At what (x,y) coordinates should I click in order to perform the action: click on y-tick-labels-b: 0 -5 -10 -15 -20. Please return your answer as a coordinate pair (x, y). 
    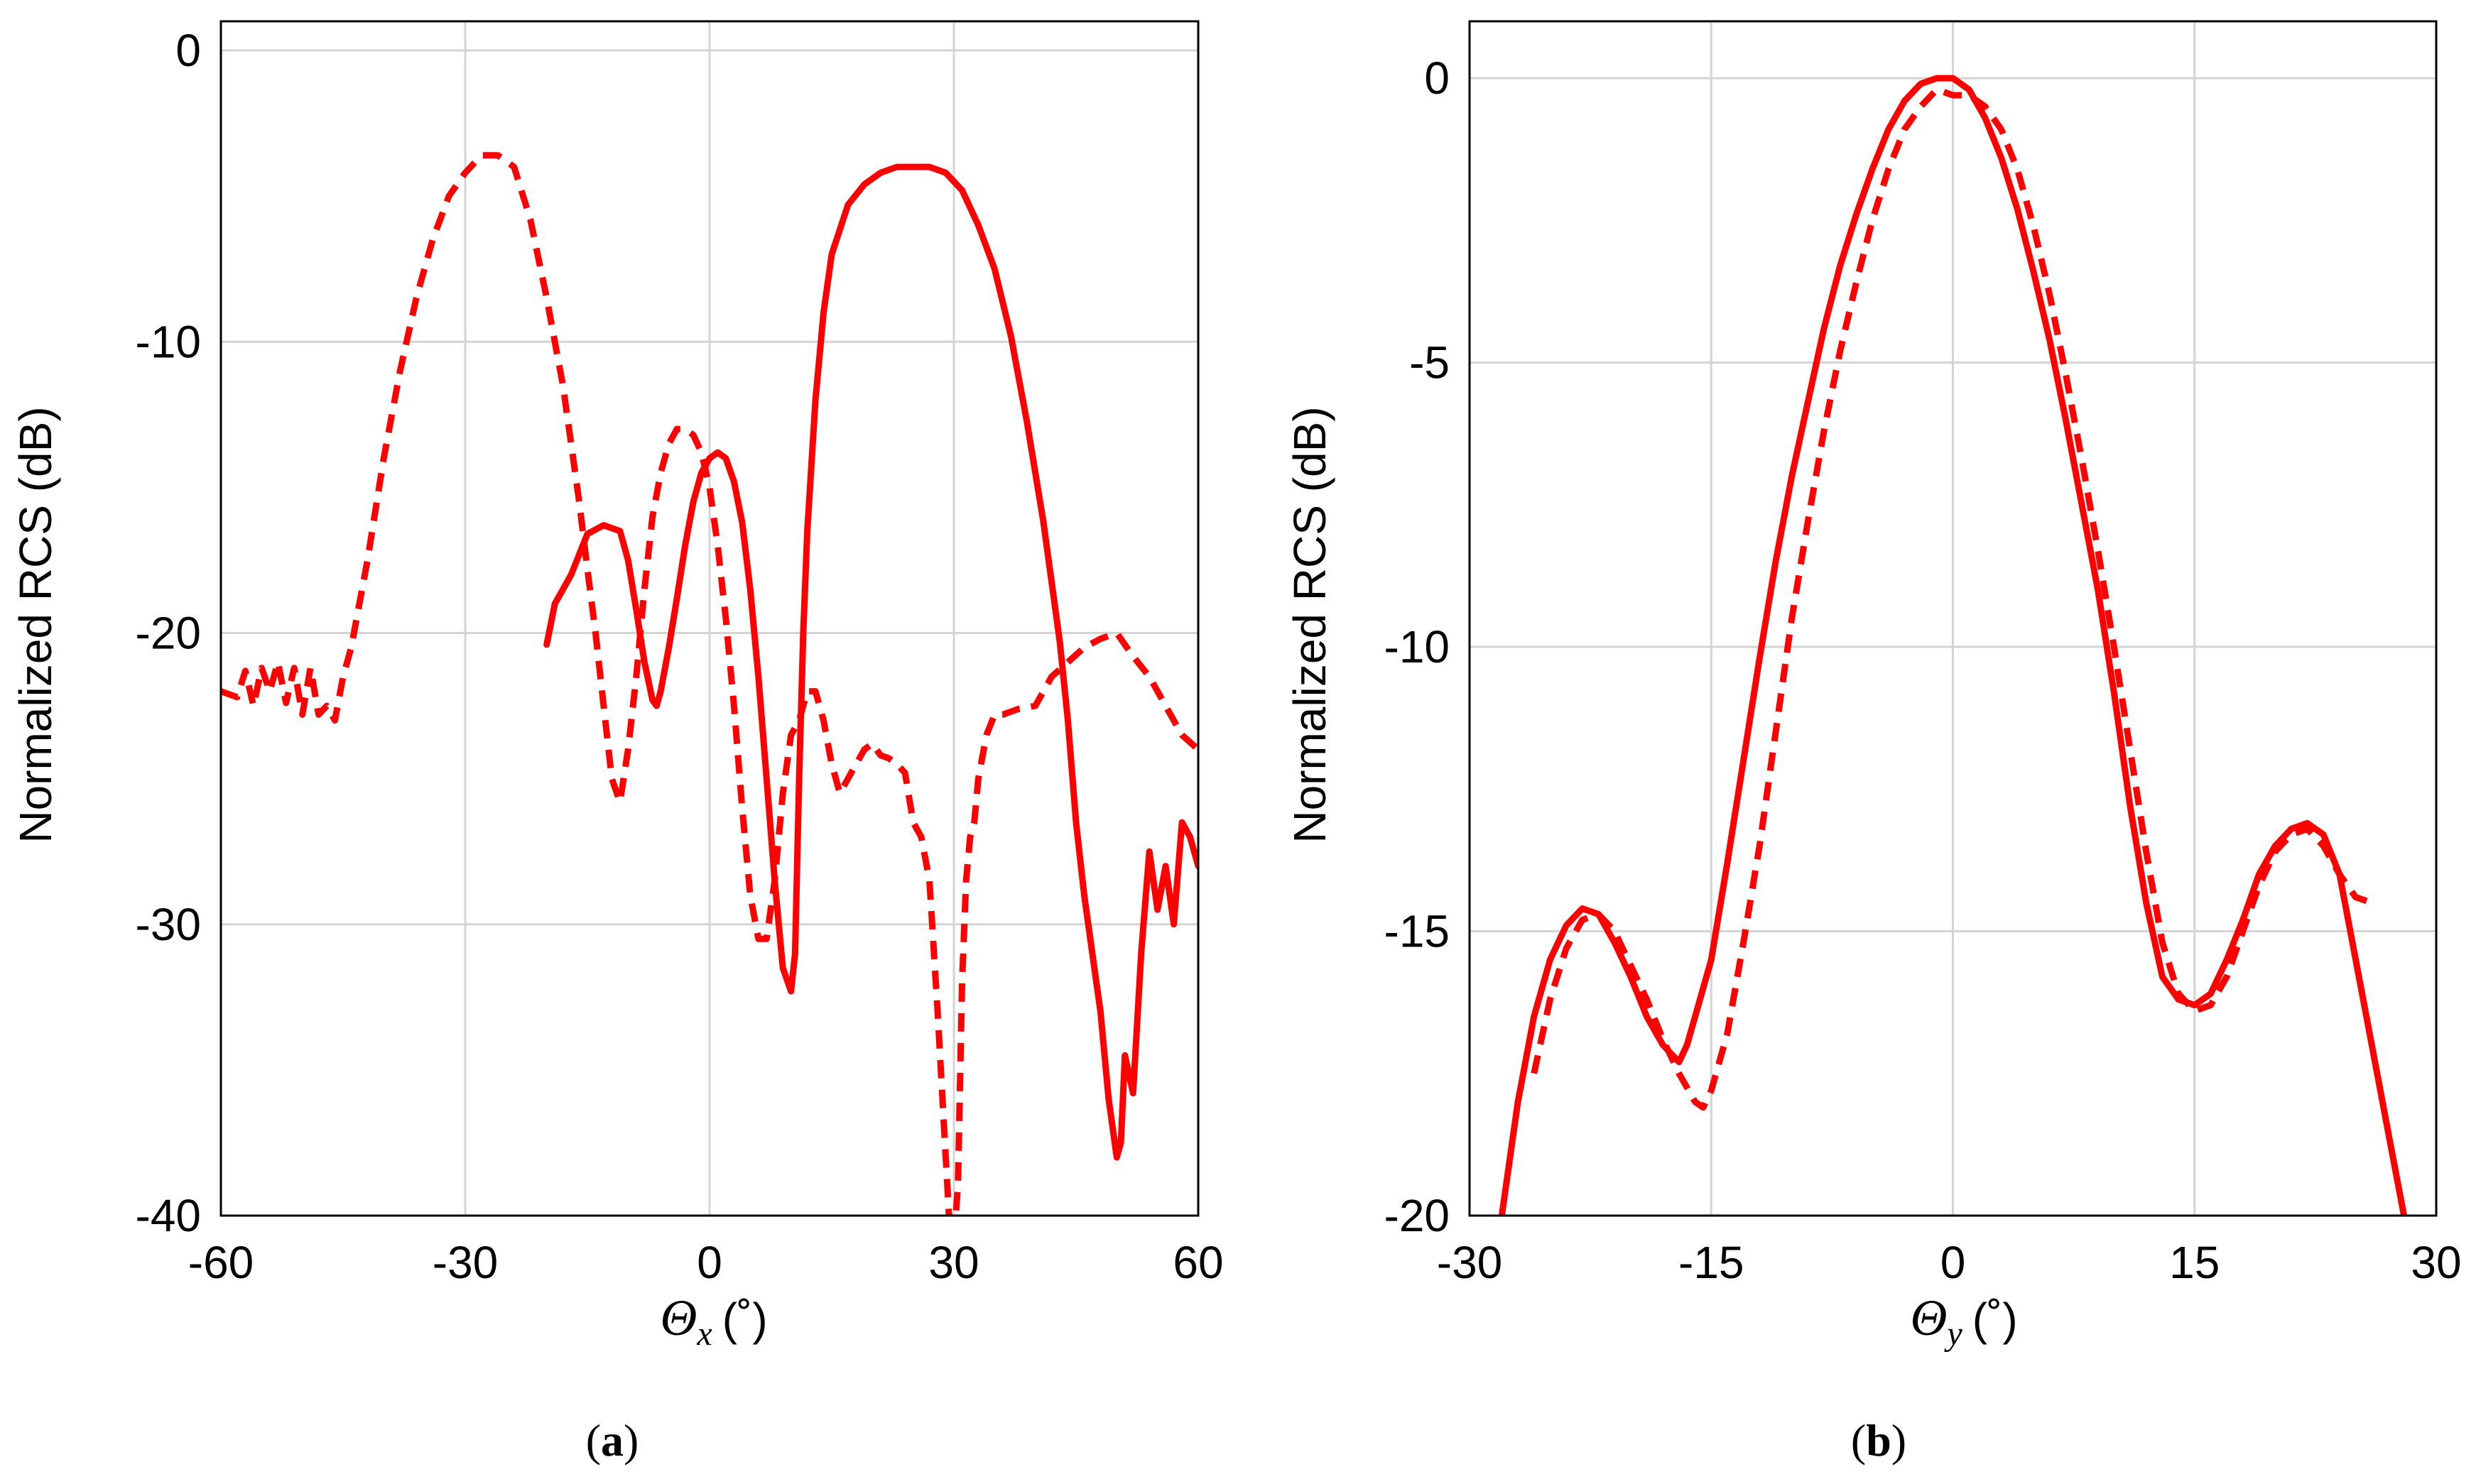
    Looking at the image, I should click on (1417, 647).